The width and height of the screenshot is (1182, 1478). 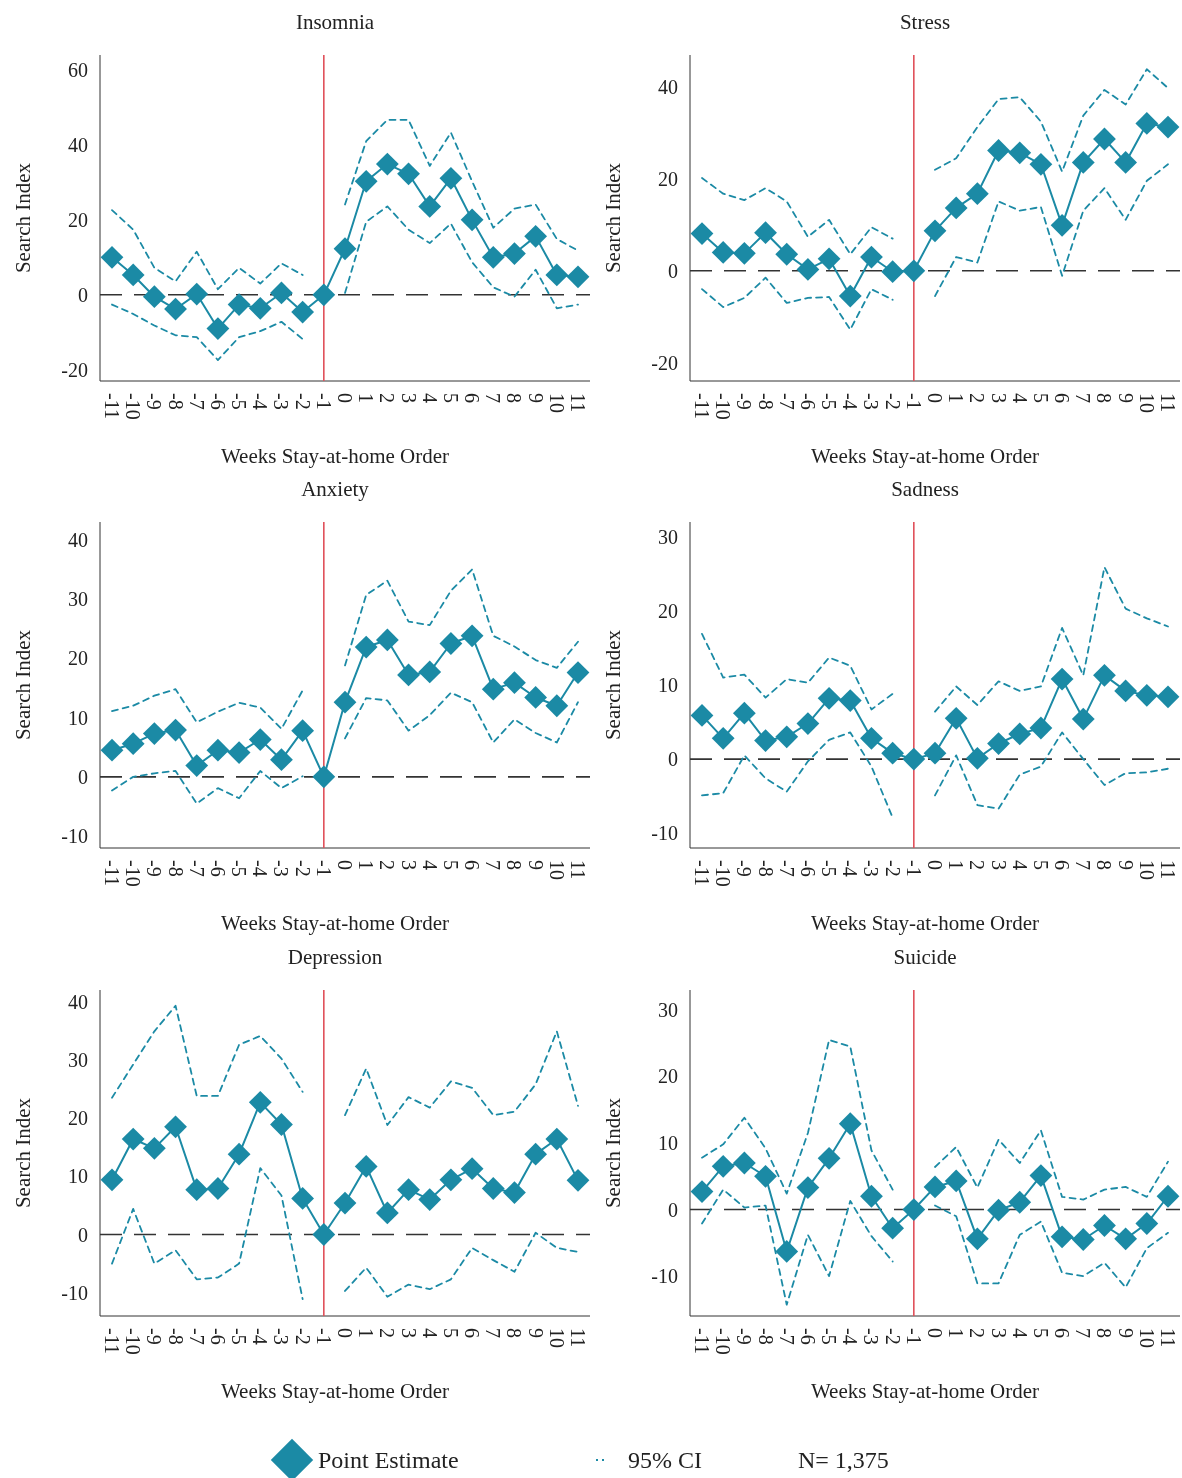 I want to click on legend-label: 95% CI, so click(x=665, y=1460).